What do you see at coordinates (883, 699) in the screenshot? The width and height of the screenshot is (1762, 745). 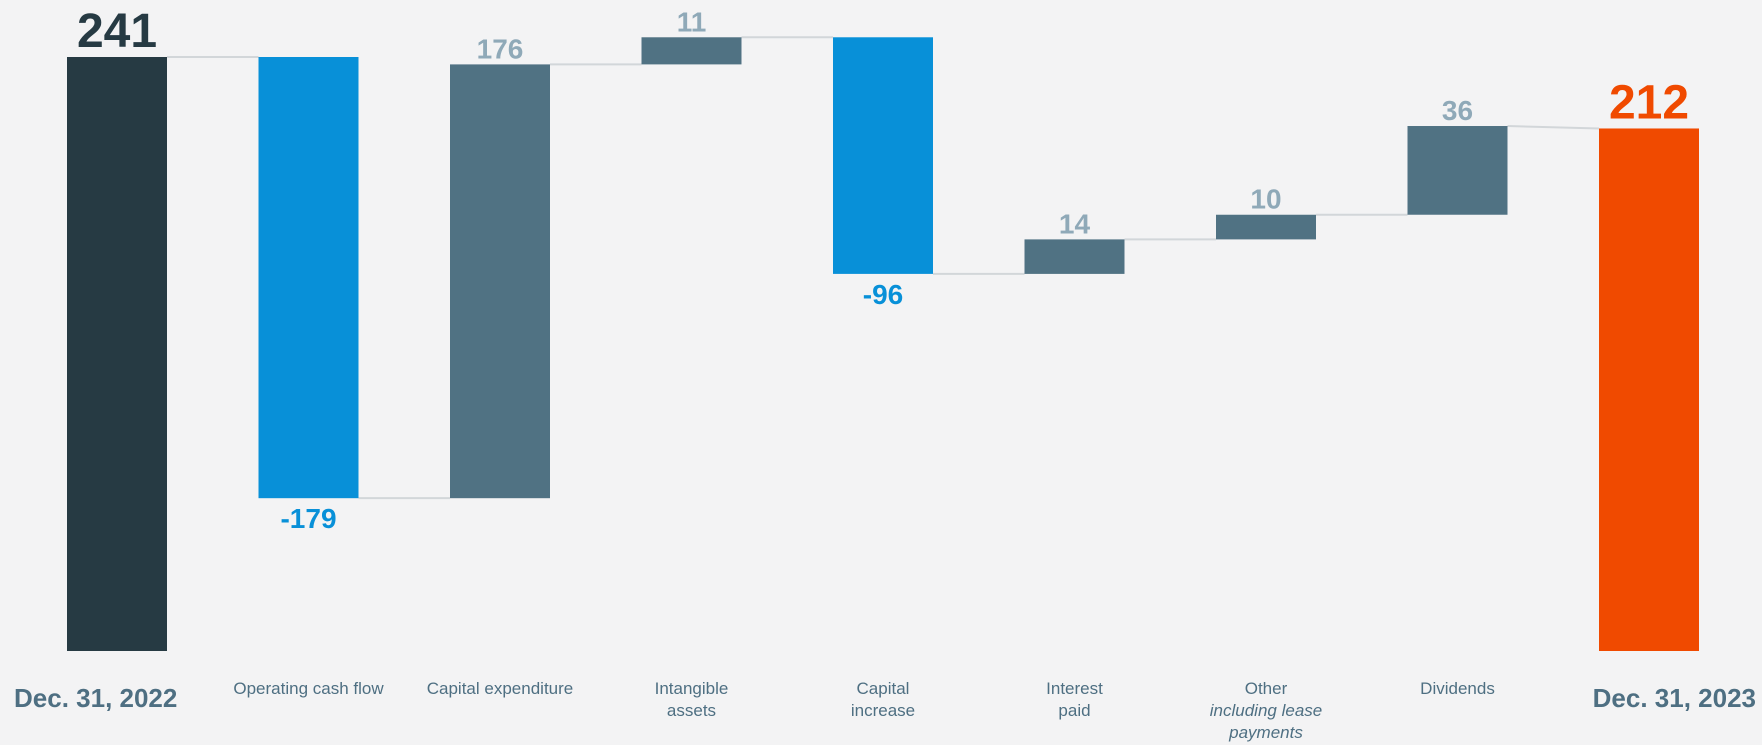 I see `category-label: Capital increase` at bounding box center [883, 699].